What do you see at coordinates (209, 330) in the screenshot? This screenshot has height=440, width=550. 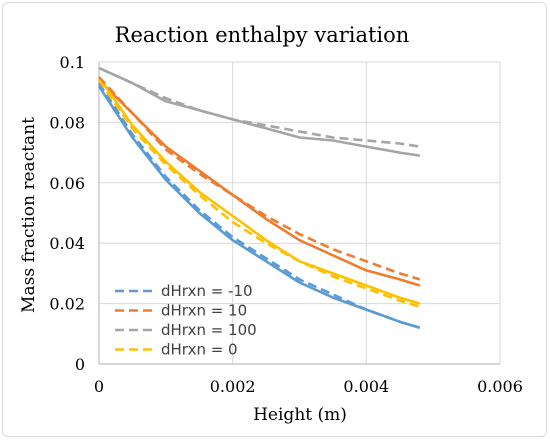 I see `legend-label: dHrxn = 100` at bounding box center [209, 330].